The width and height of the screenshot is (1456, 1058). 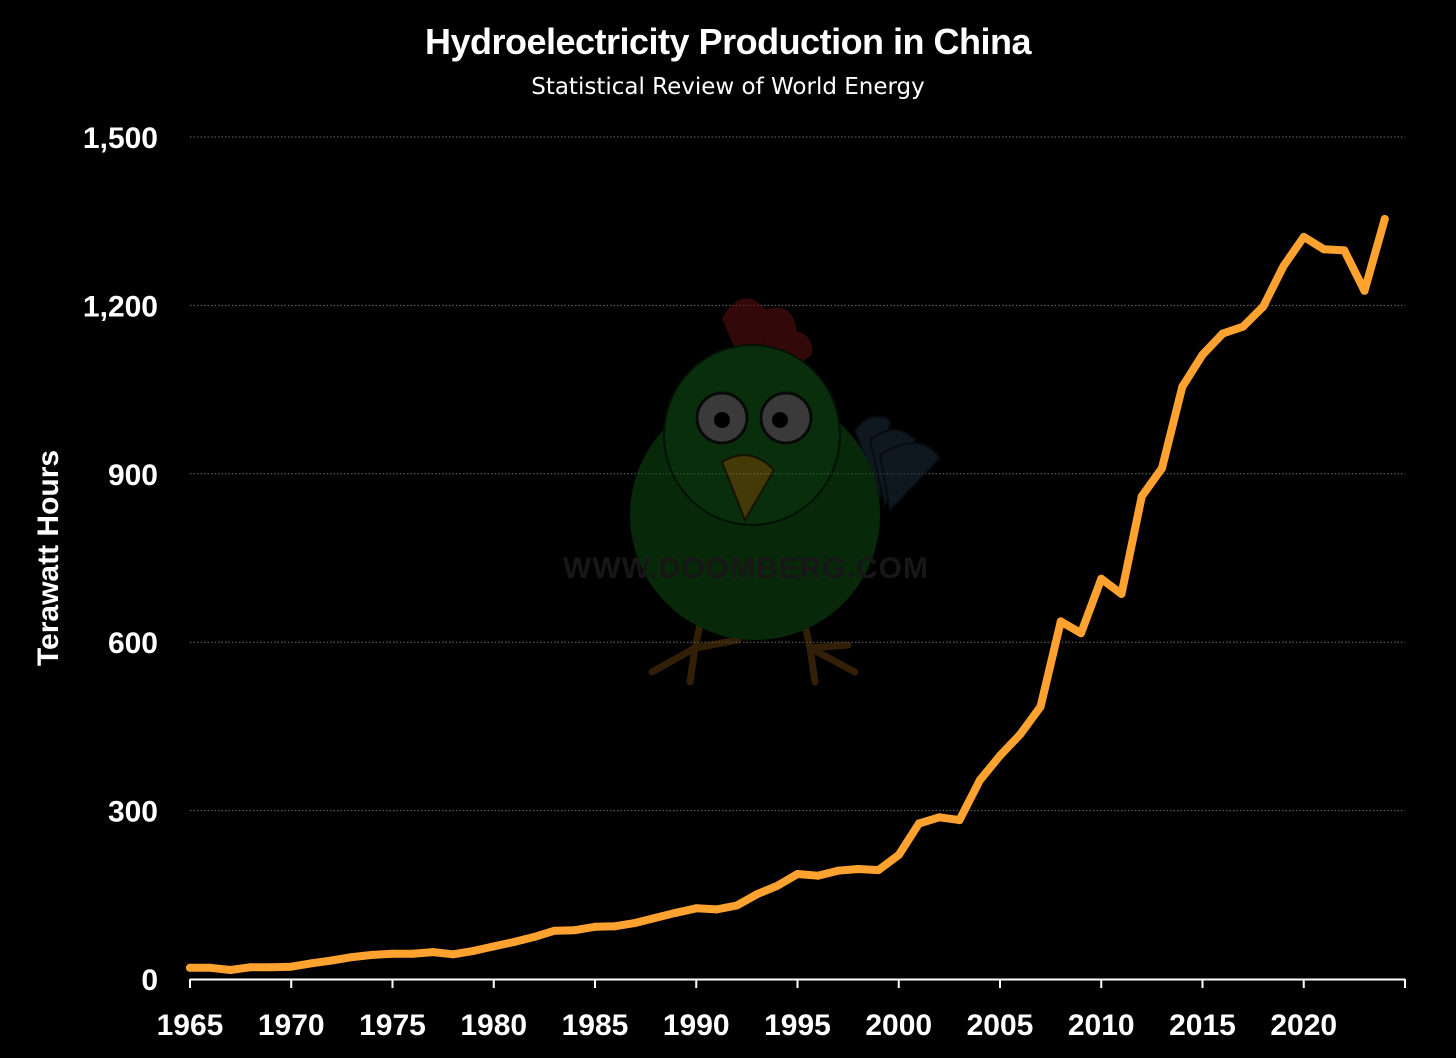 What do you see at coordinates (752, 435) in the screenshot?
I see `mascot-head-icon` at bounding box center [752, 435].